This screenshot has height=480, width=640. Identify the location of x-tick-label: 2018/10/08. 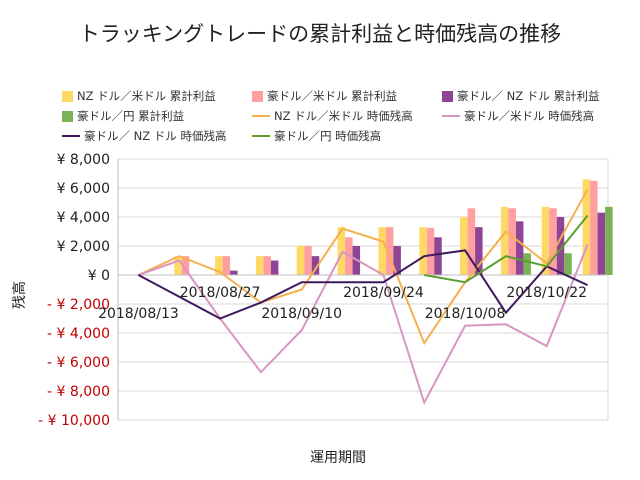
(465, 314).